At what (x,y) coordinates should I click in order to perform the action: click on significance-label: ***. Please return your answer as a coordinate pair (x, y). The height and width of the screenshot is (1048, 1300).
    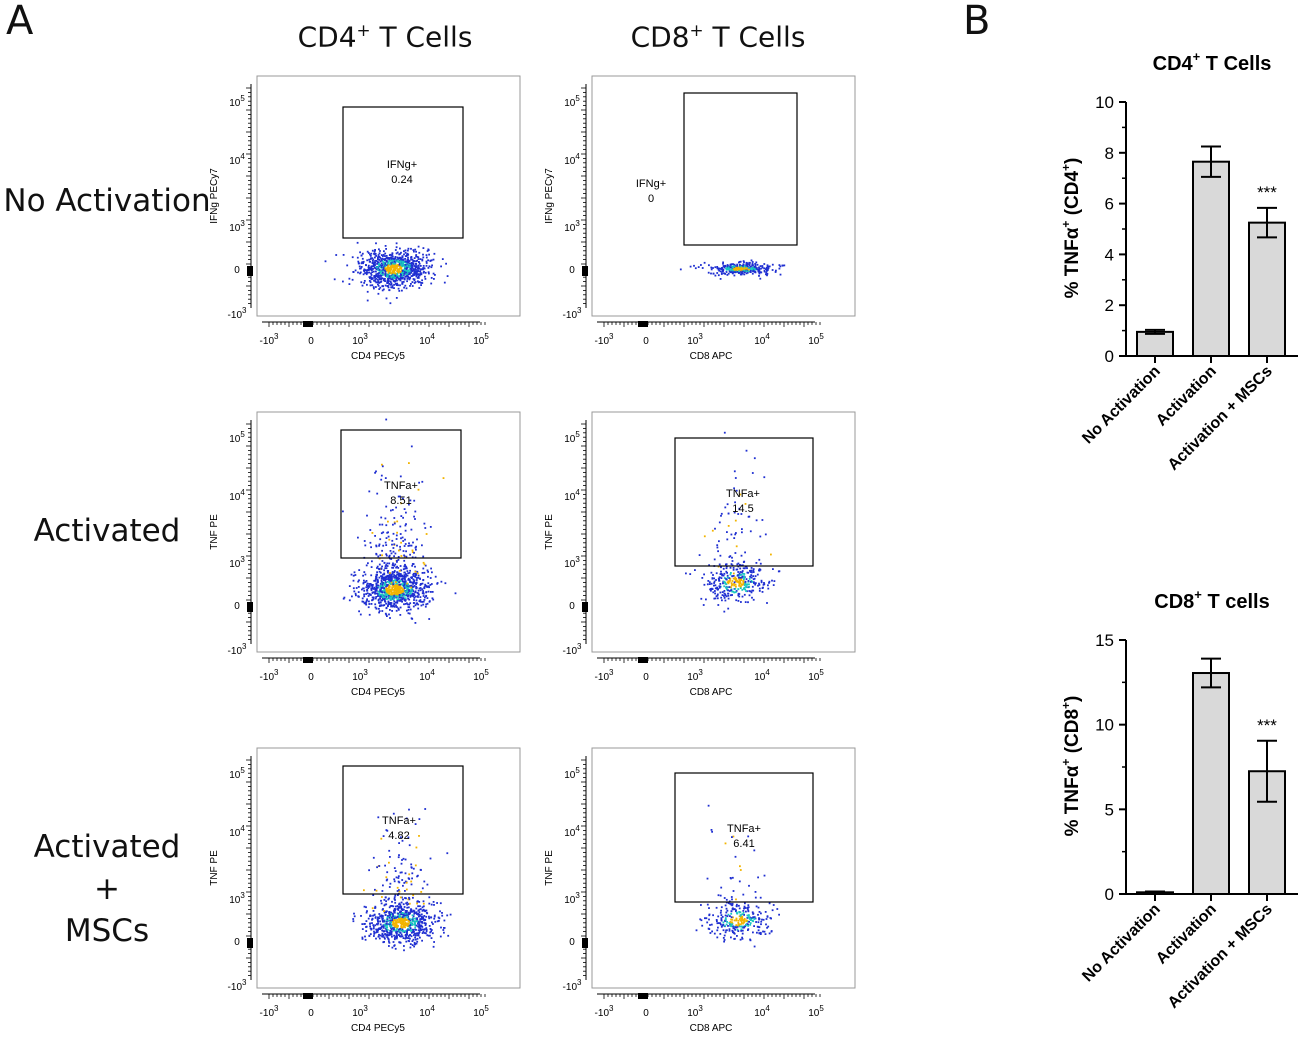
    Looking at the image, I should click on (1267, 192).